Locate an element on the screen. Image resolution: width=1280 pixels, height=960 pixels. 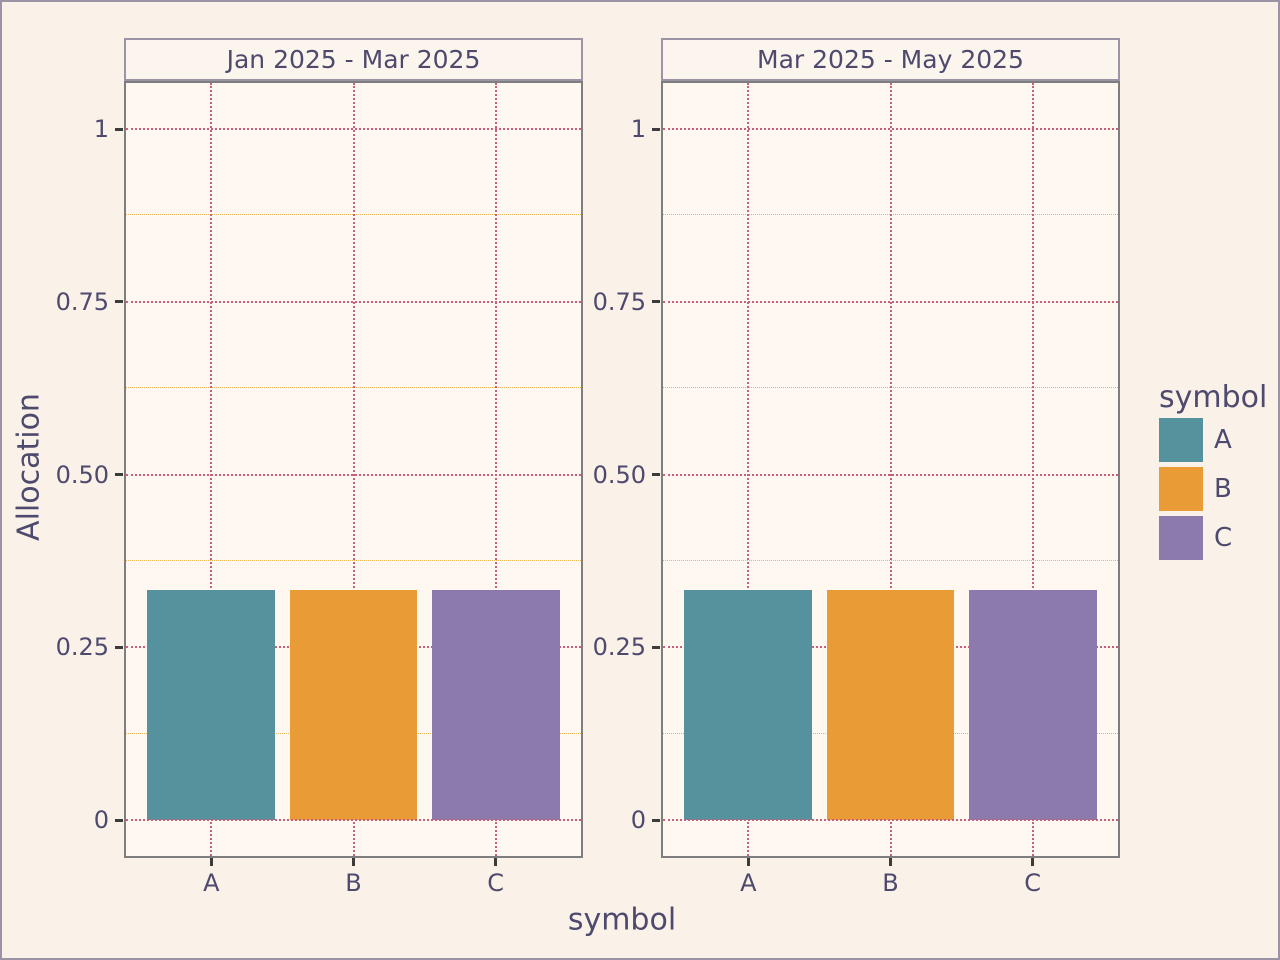
facet-strip: Jan 2025 - Mar 2025 is located at coordinates (353, 59).